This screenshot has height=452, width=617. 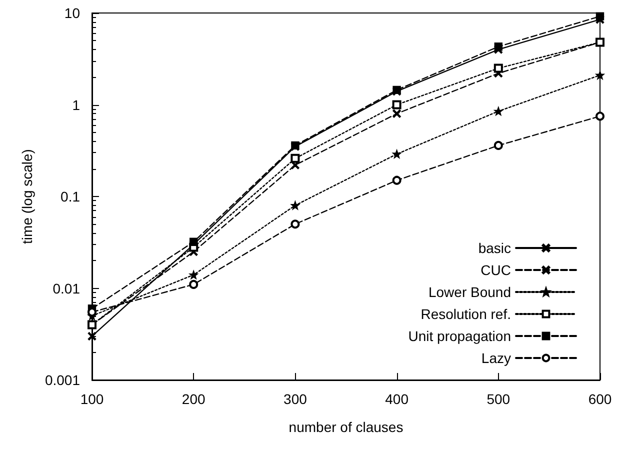 What do you see at coordinates (27, 196) in the screenshot?
I see `y-axis-title: time (log scale)` at bounding box center [27, 196].